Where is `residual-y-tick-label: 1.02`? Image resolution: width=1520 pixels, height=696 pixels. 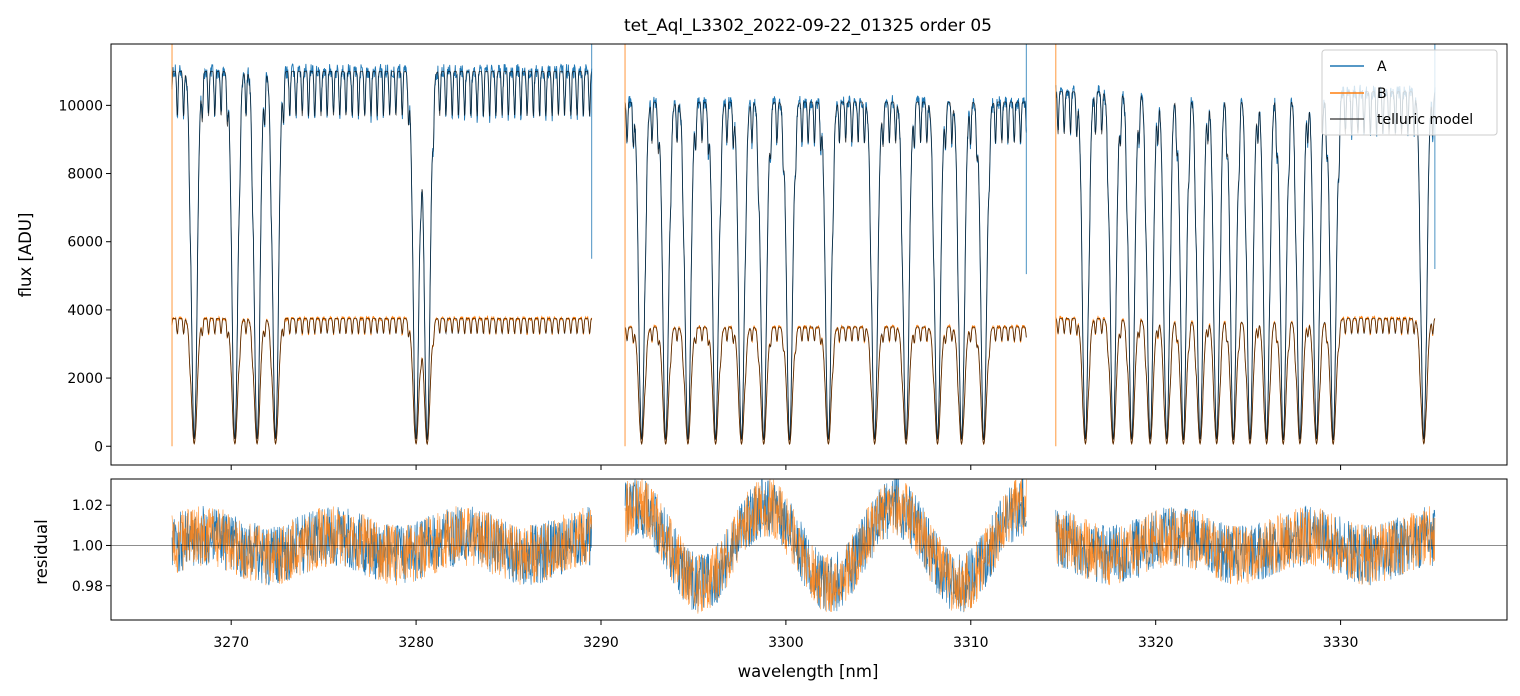 residual-y-tick-label: 1.02 is located at coordinates (87, 506).